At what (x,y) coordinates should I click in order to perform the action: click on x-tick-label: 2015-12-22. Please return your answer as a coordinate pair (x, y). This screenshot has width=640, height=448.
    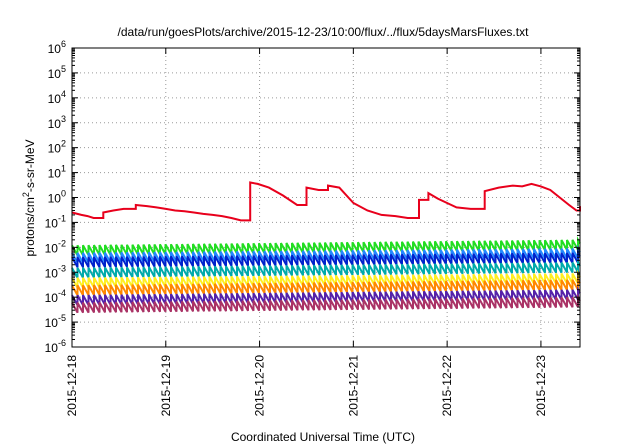
    Looking at the image, I should click on (447, 386).